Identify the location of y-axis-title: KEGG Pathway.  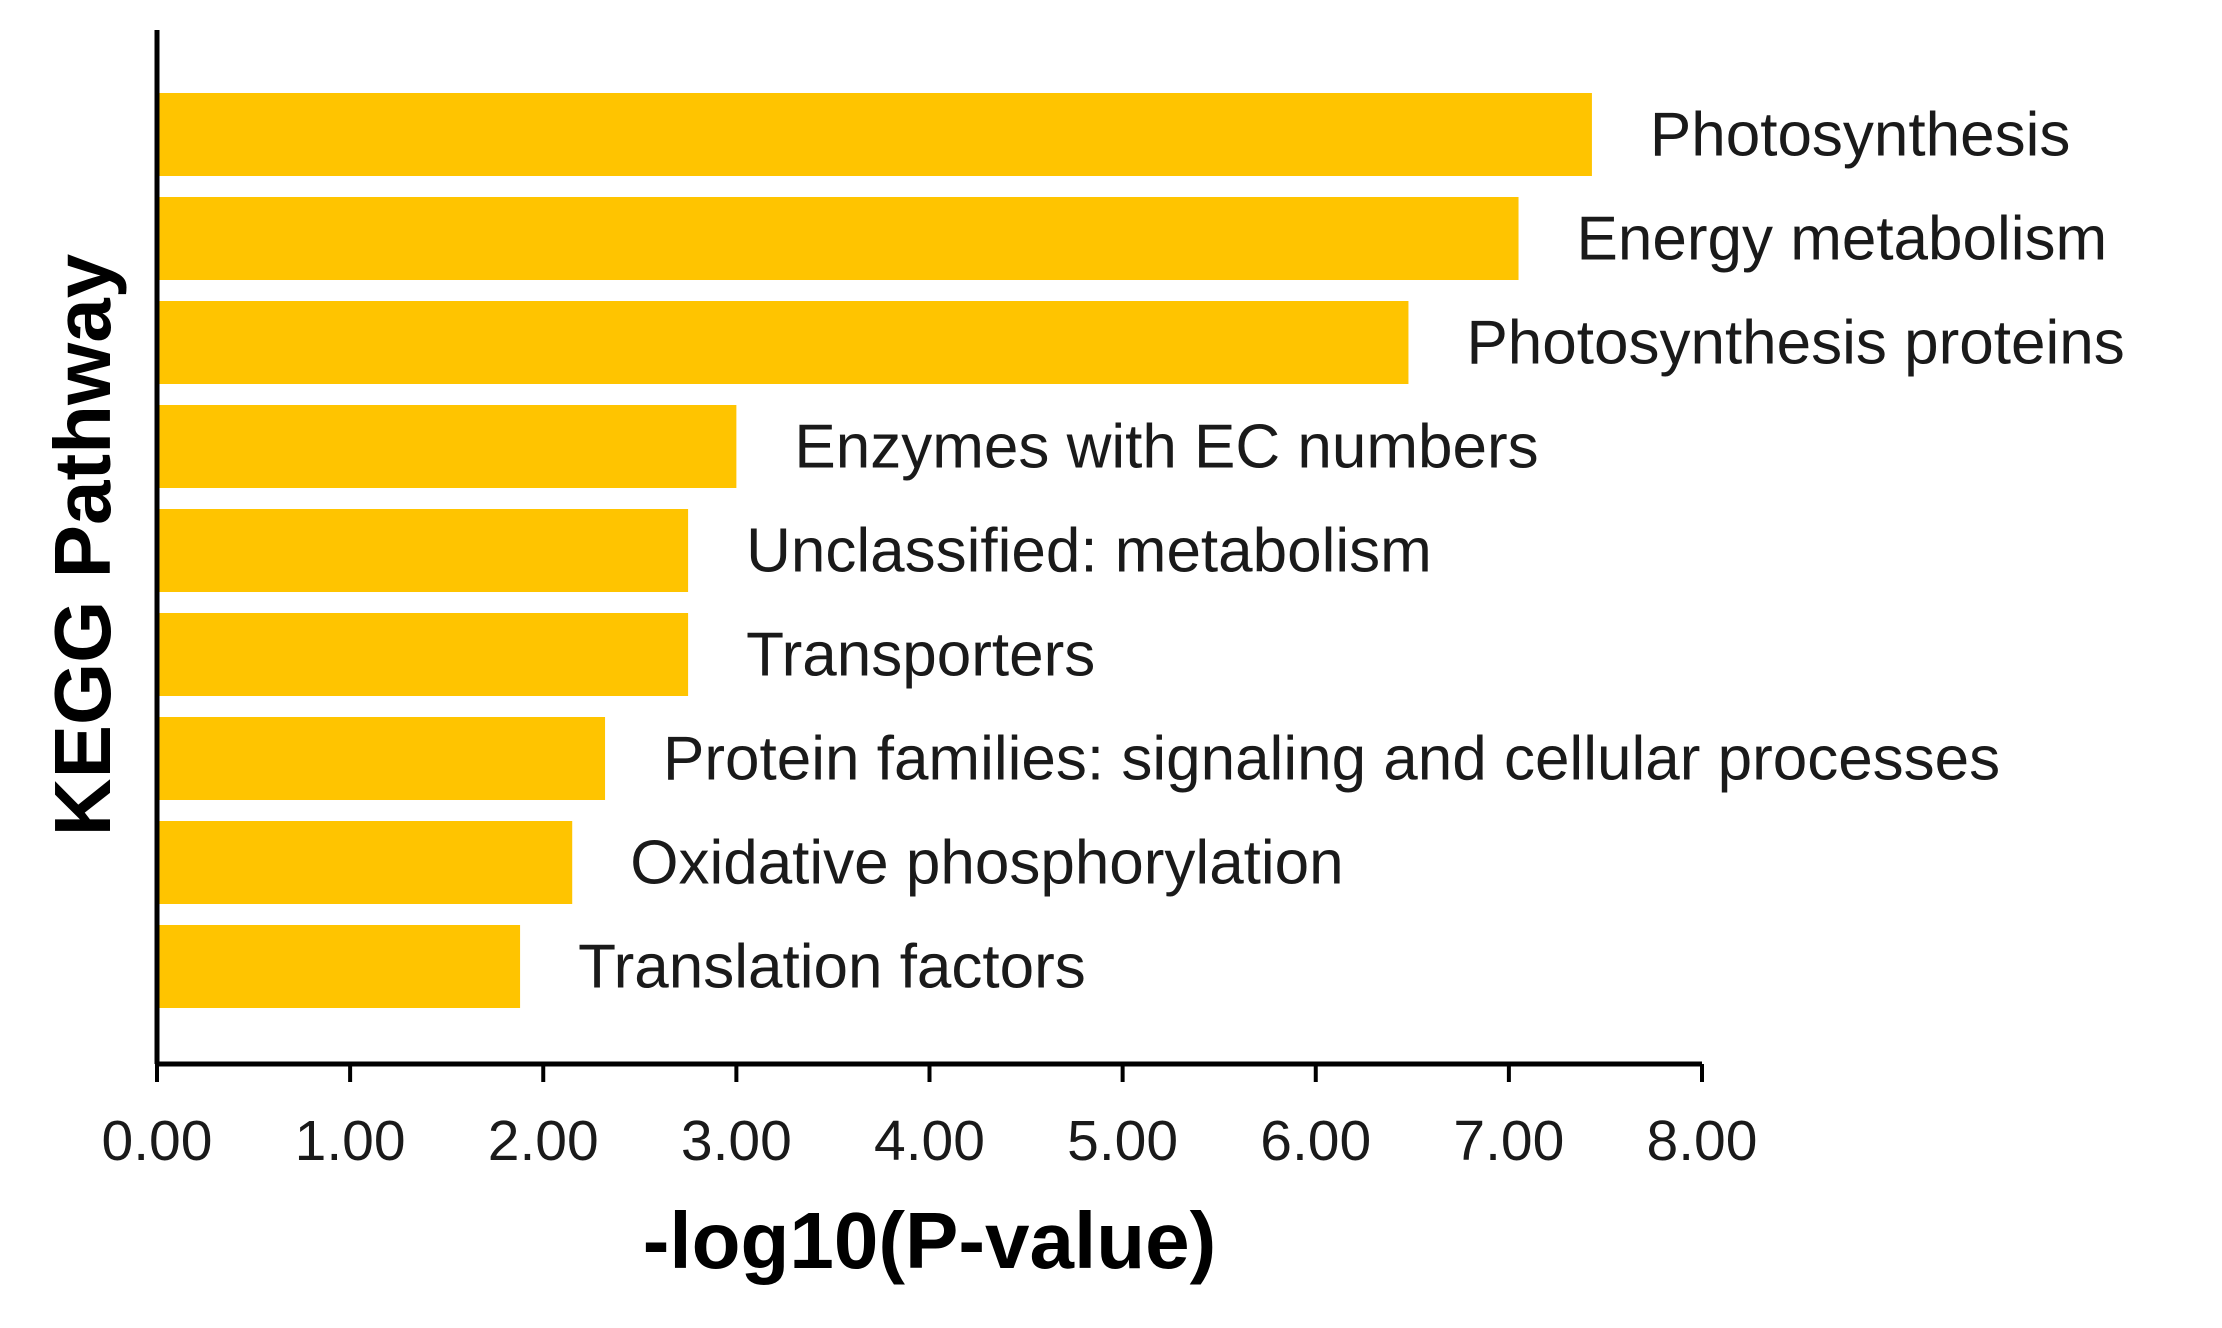
(82, 544).